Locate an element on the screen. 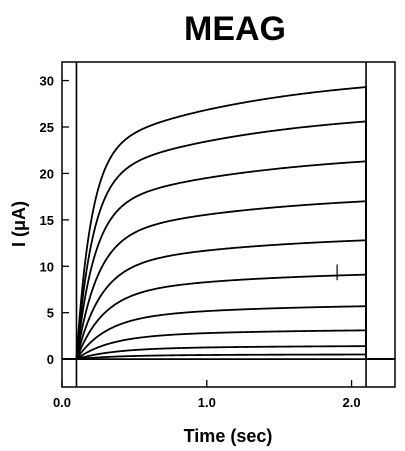 This screenshot has height=451, width=405. y-tick-label: 20 is located at coordinates (47, 173).